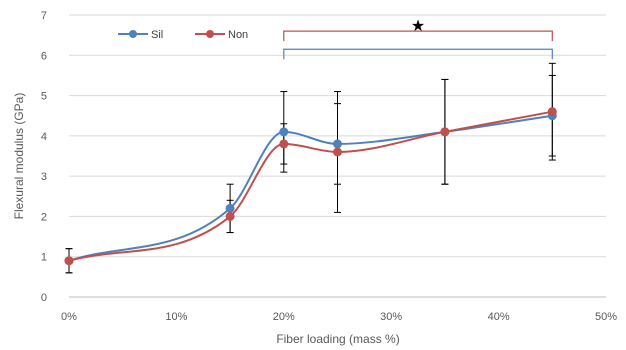 Image resolution: width=626 pixels, height=350 pixels. What do you see at coordinates (44, 56) in the screenshot?
I see `y-tick-label: 6` at bounding box center [44, 56].